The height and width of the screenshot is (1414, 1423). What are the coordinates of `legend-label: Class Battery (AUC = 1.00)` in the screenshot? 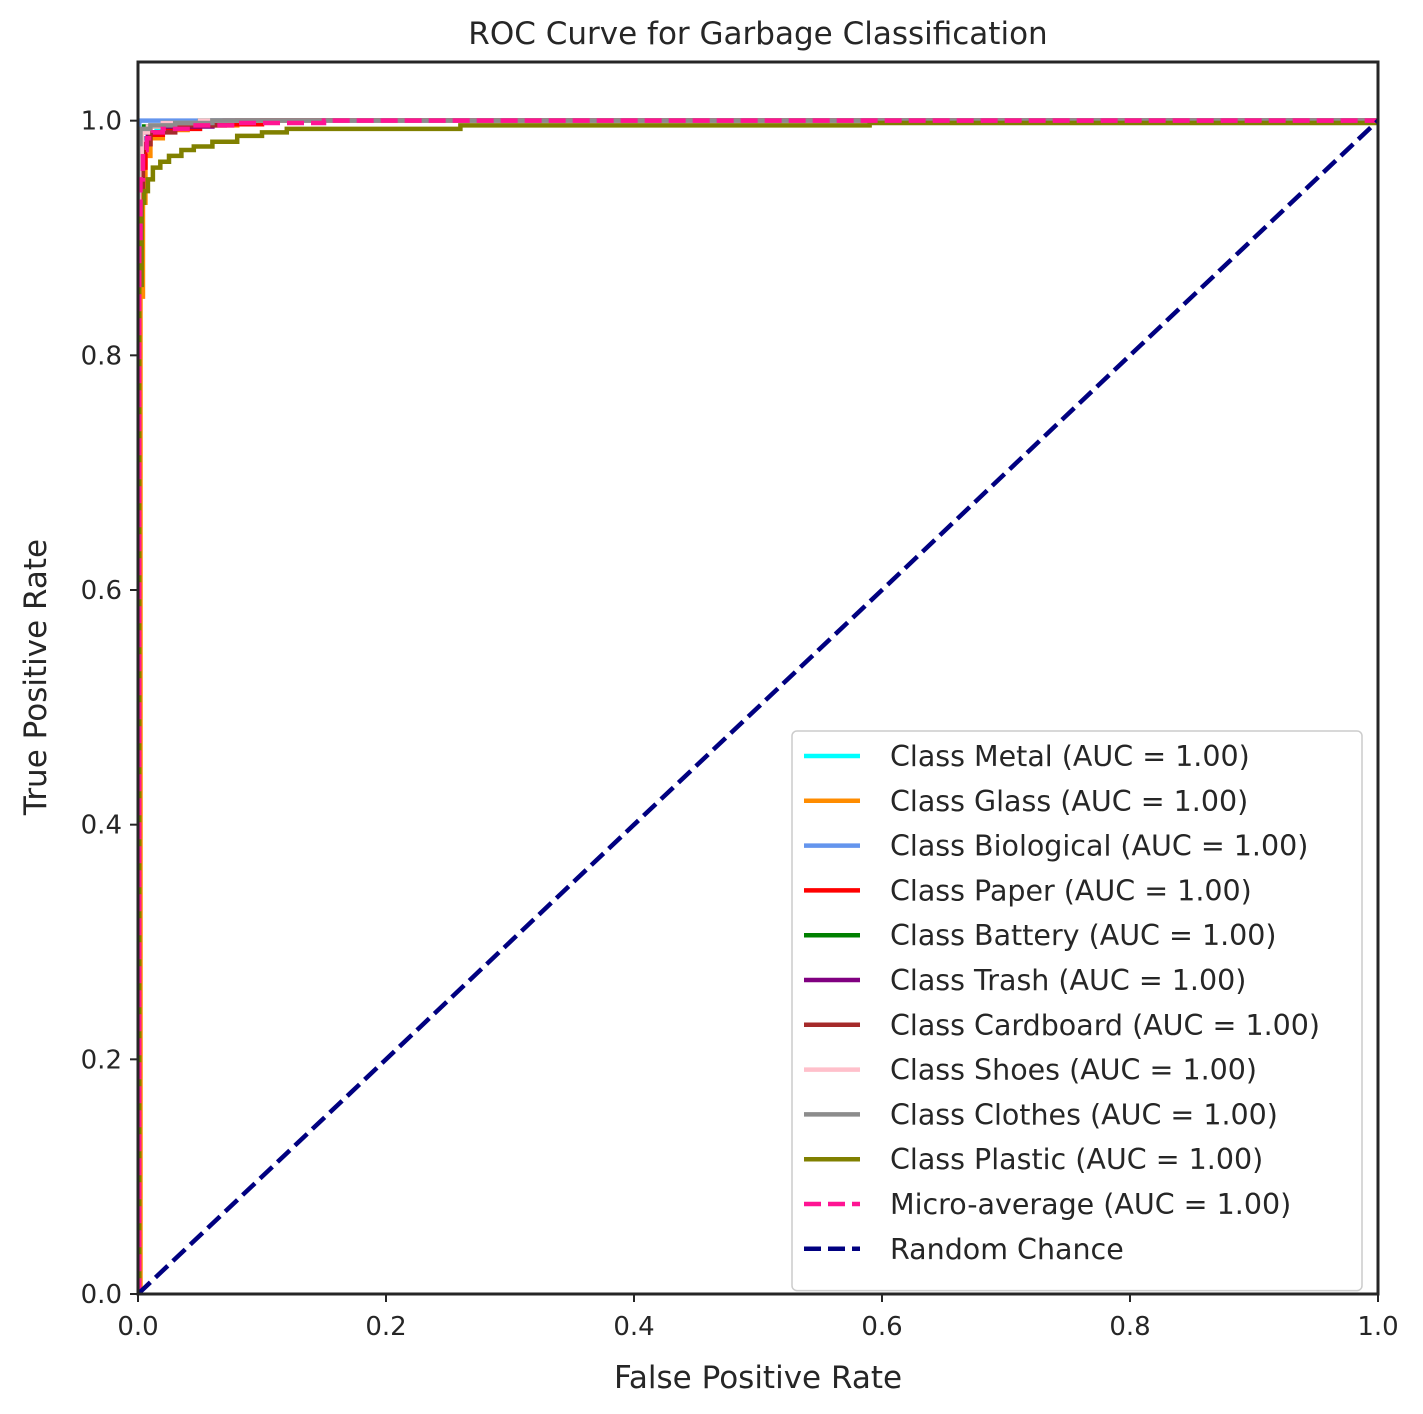 It's located at (1083, 935).